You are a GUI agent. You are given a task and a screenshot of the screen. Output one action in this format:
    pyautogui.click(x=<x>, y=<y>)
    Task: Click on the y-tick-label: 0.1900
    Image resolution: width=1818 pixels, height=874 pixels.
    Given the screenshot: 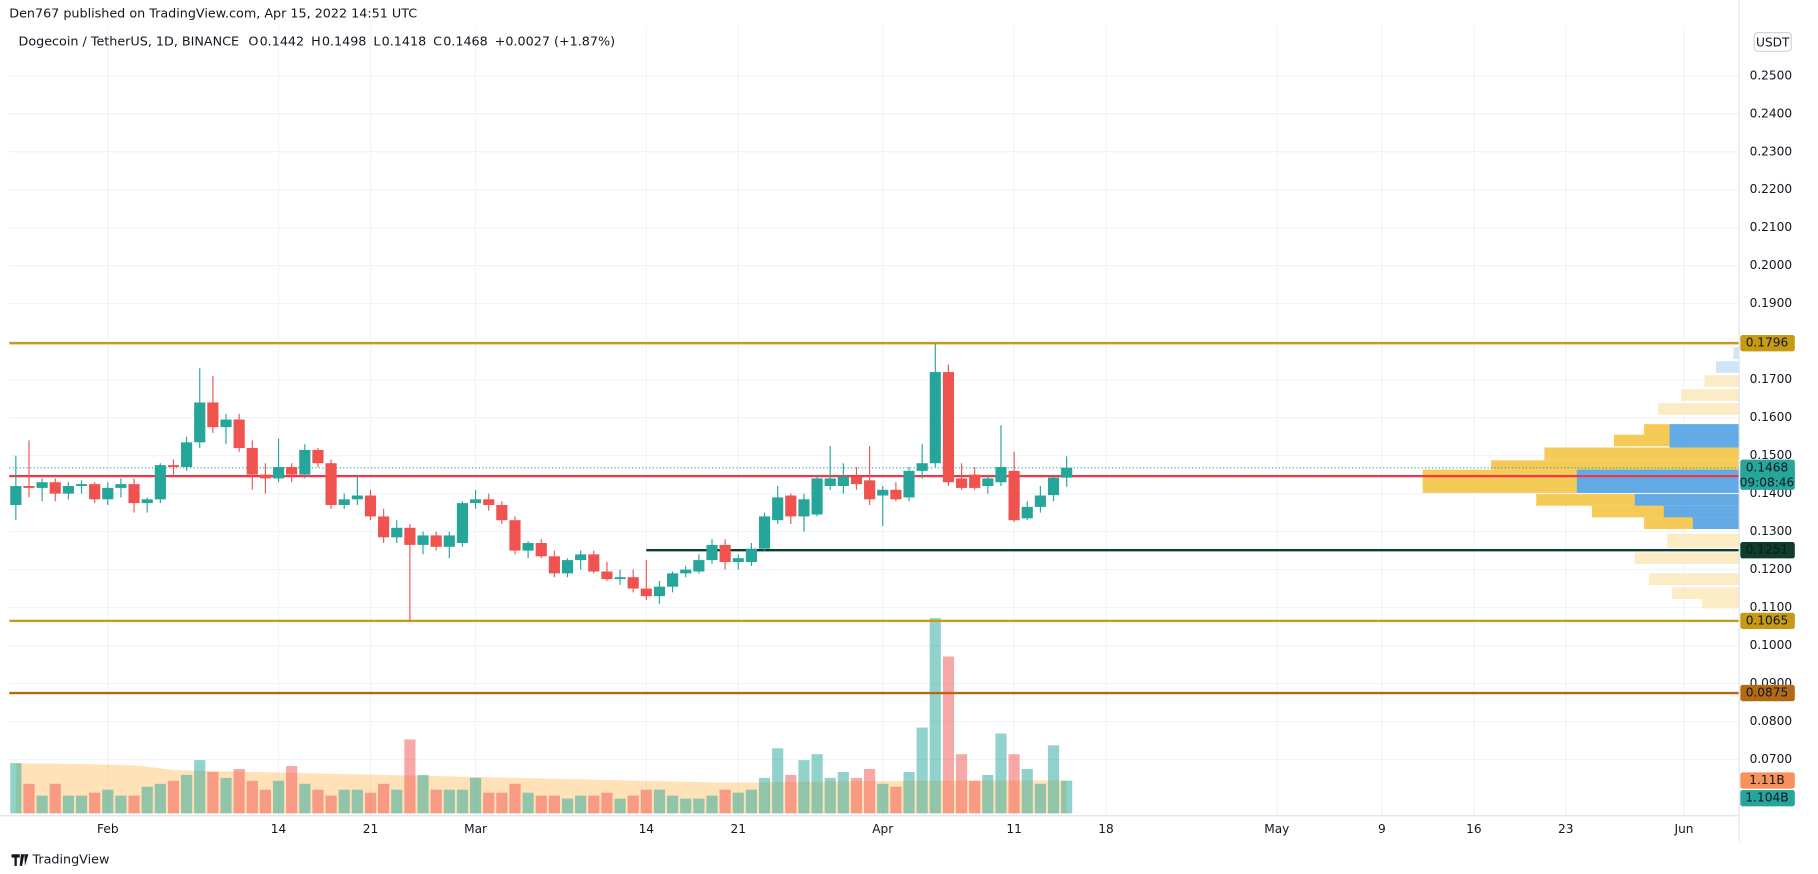 What is the action you would take?
    pyautogui.click(x=1771, y=303)
    